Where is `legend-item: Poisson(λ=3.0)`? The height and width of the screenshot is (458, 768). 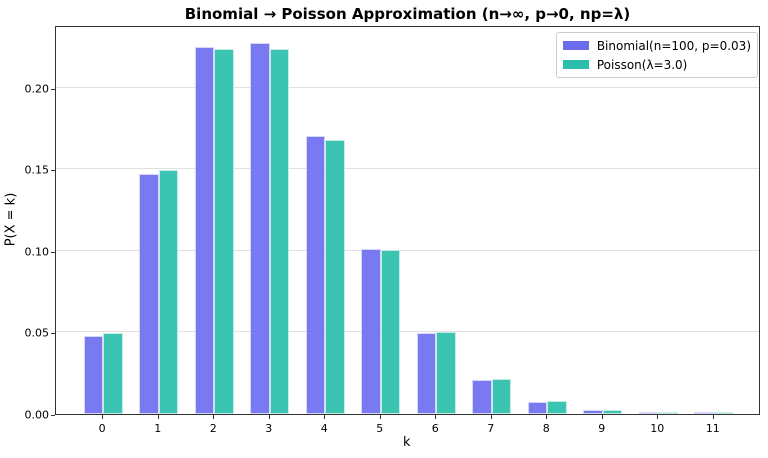 legend-item: Poisson(λ=3.0) is located at coordinates (656, 64).